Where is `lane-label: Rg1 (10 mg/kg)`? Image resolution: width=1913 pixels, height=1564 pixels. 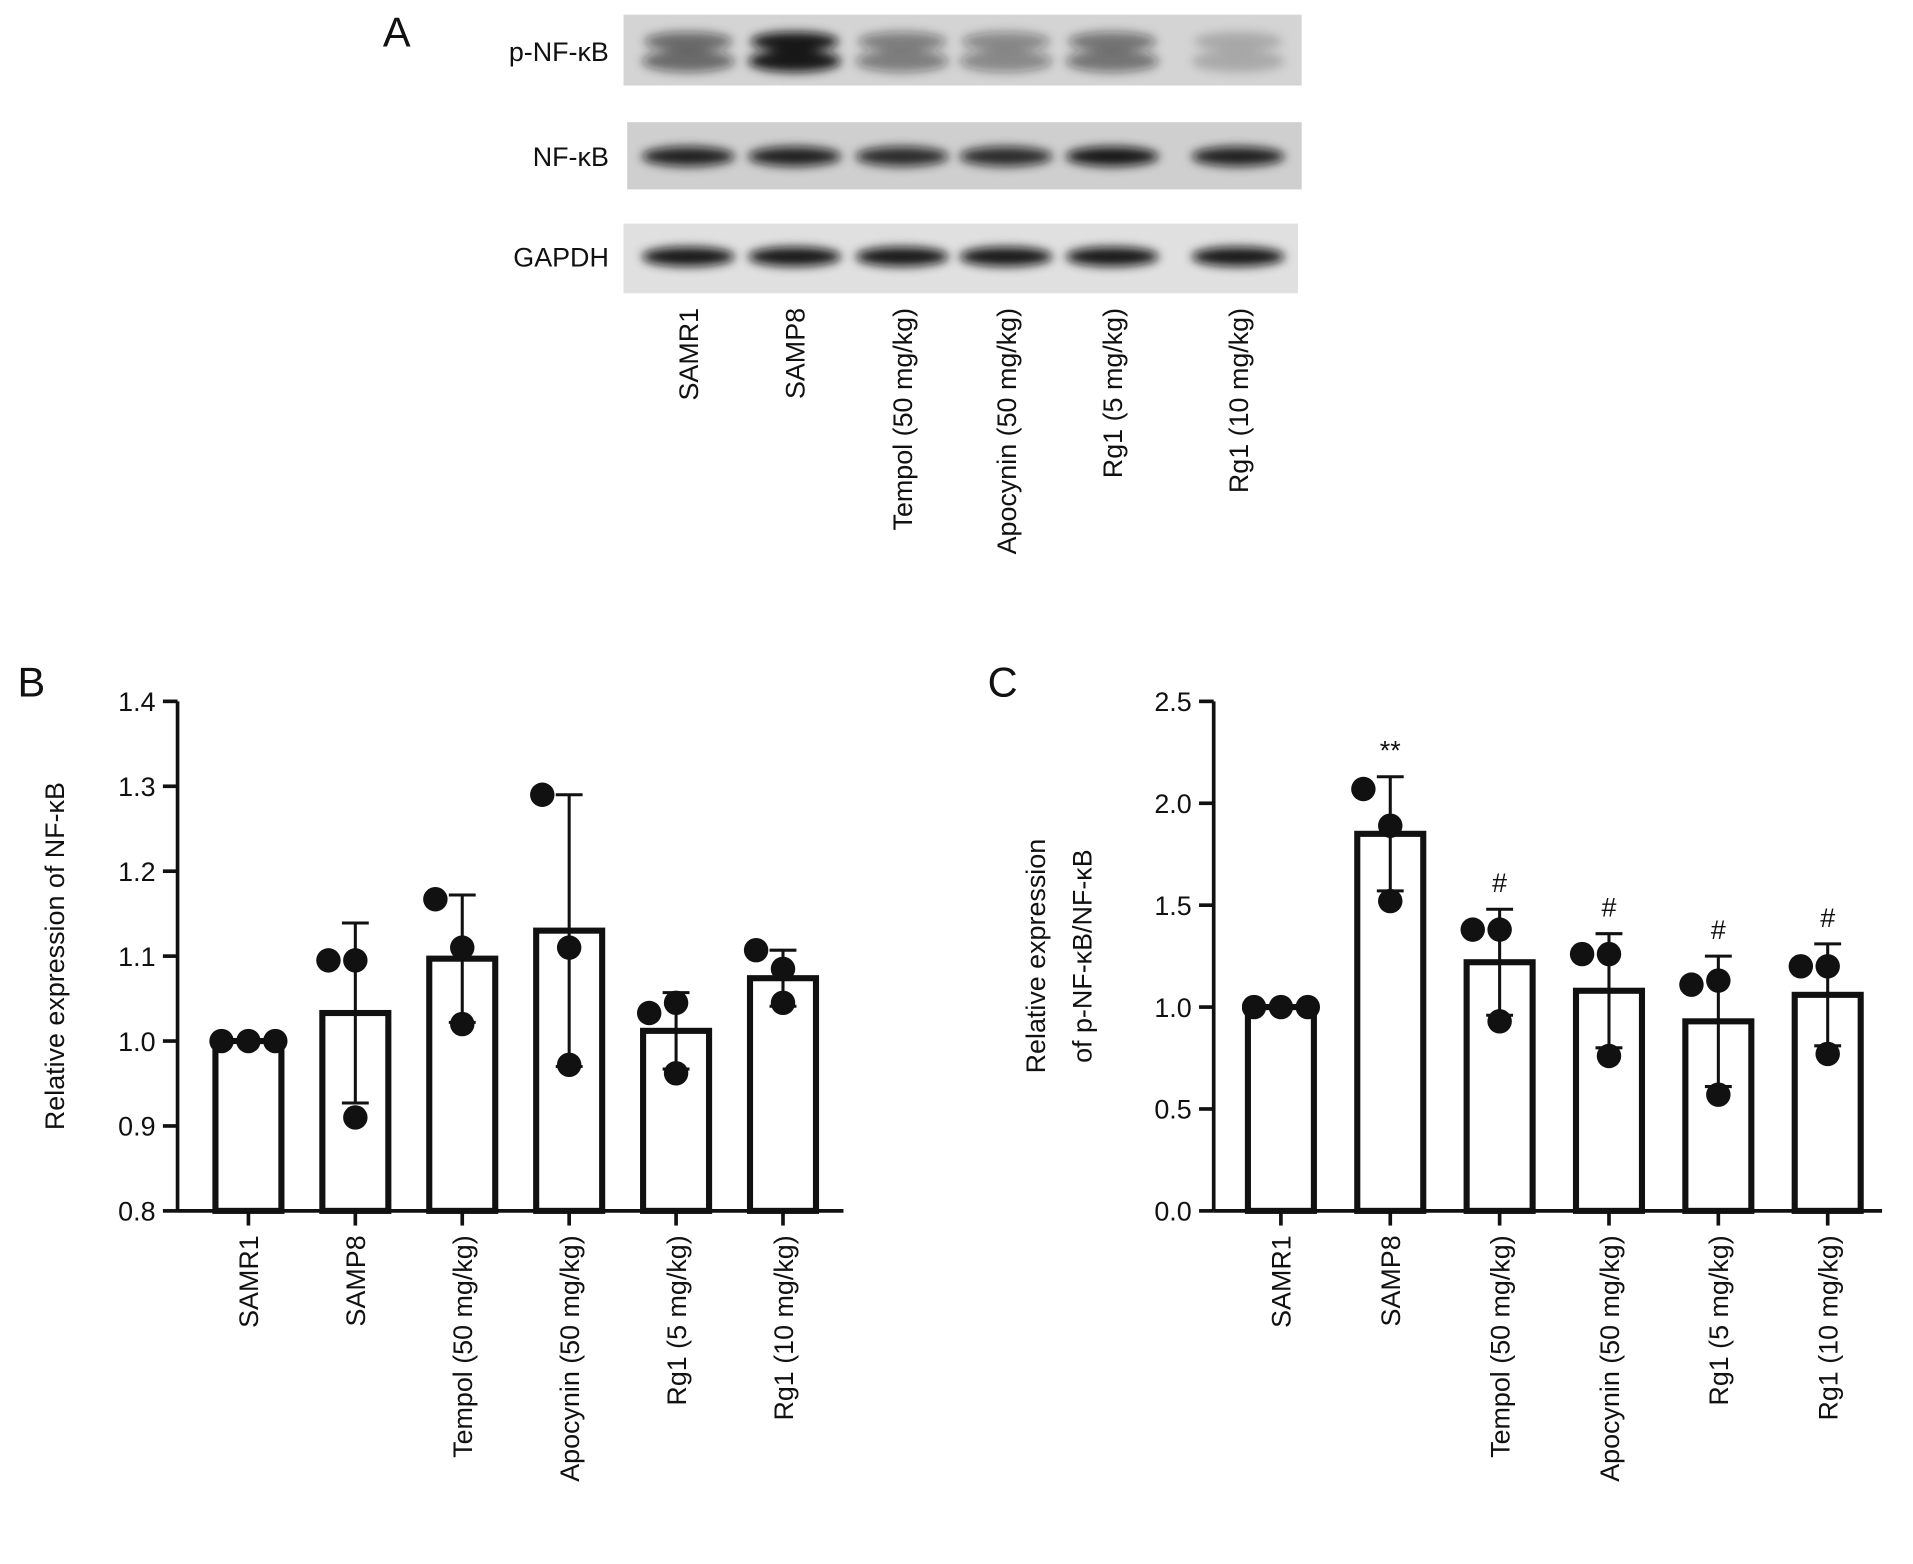
lane-label: Rg1 (10 mg/kg) is located at coordinates (1239, 400).